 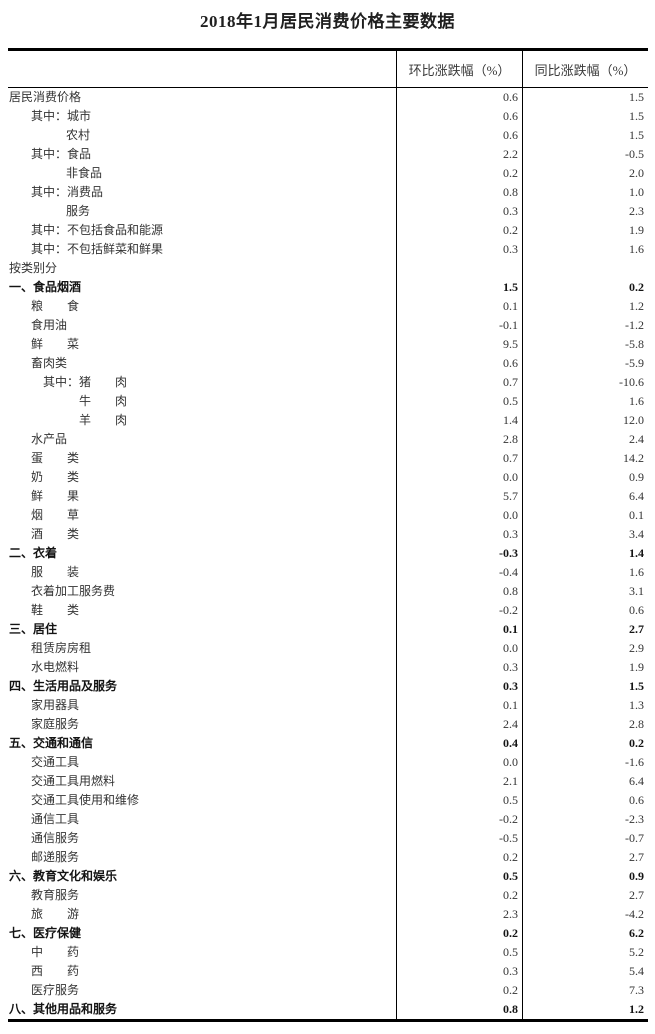 What do you see at coordinates (49, 439) in the screenshot?
I see `row-label: 水产品` at bounding box center [49, 439].